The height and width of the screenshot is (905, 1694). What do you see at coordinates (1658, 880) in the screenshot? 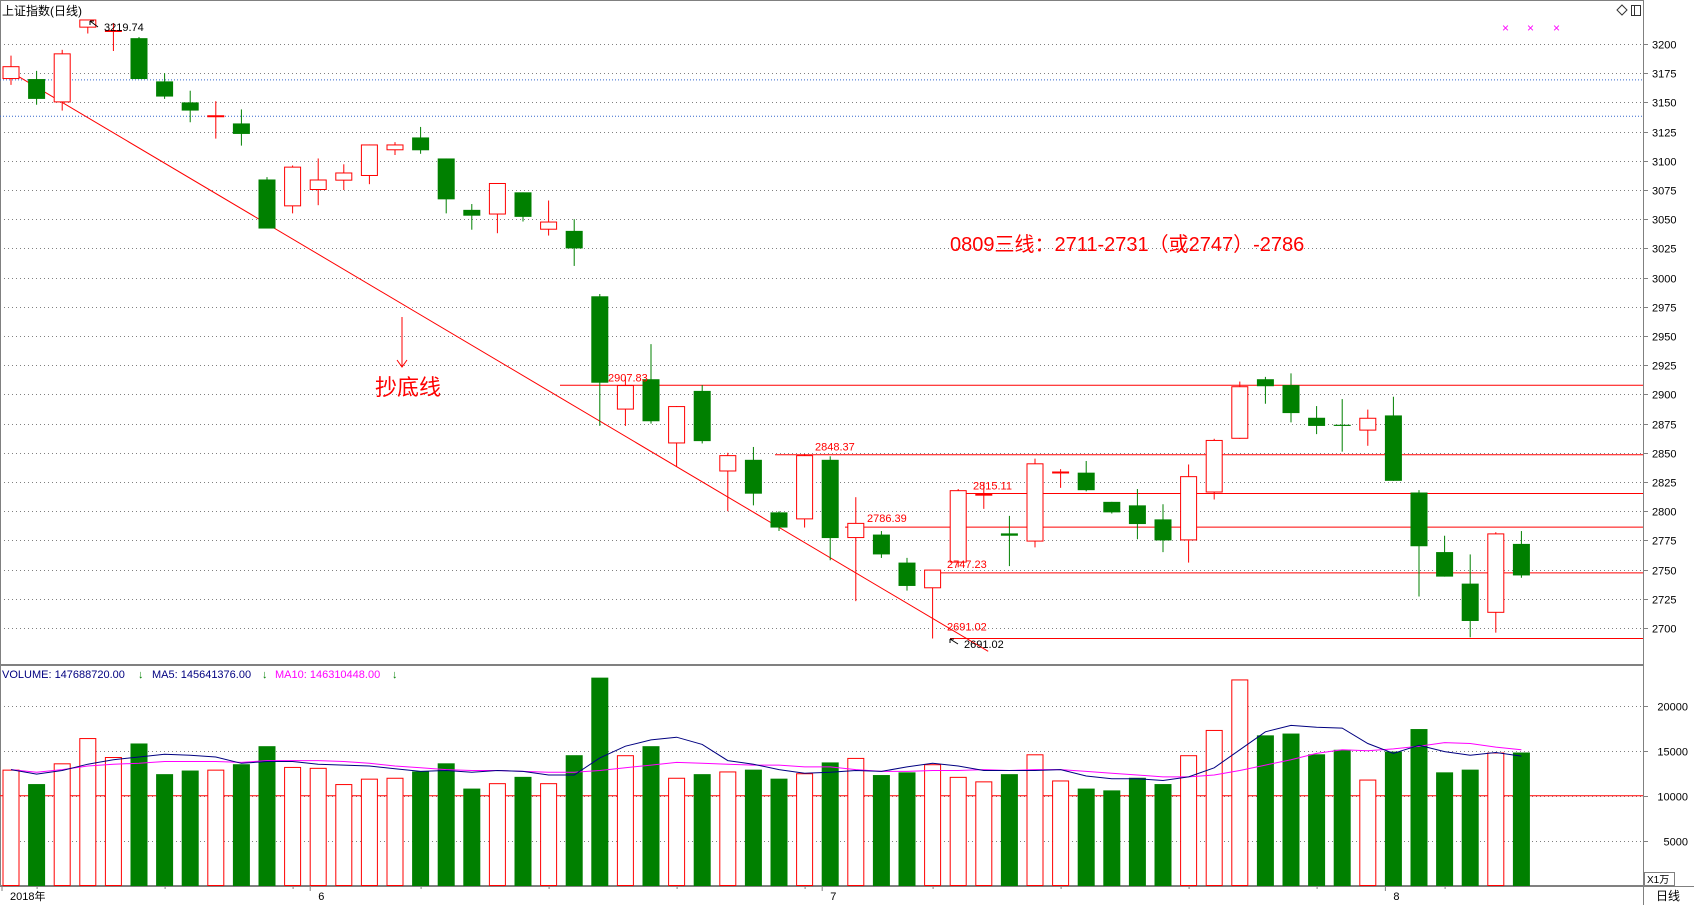
I see `unit-badge: X1万` at bounding box center [1658, 880].